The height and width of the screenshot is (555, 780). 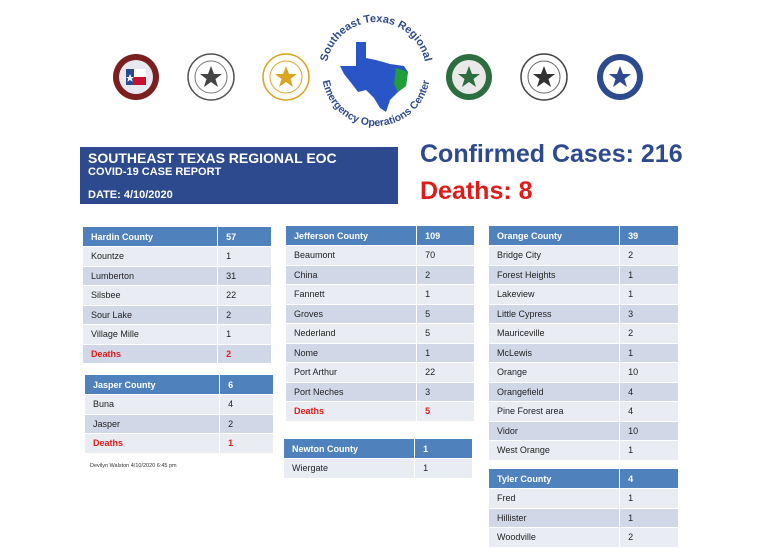 I want to click on table-header: Orange County 39, so click(x=584, y=236).